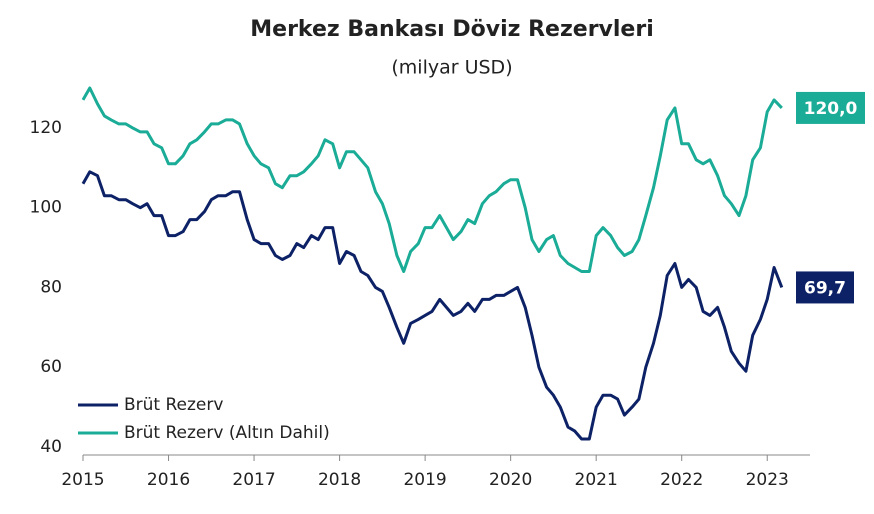 The image size is (874, 514). What do you see at coordinates (767, 480) in the screenshot?
I see `x-tick-label: 2023` at bounding box center [767, 480].